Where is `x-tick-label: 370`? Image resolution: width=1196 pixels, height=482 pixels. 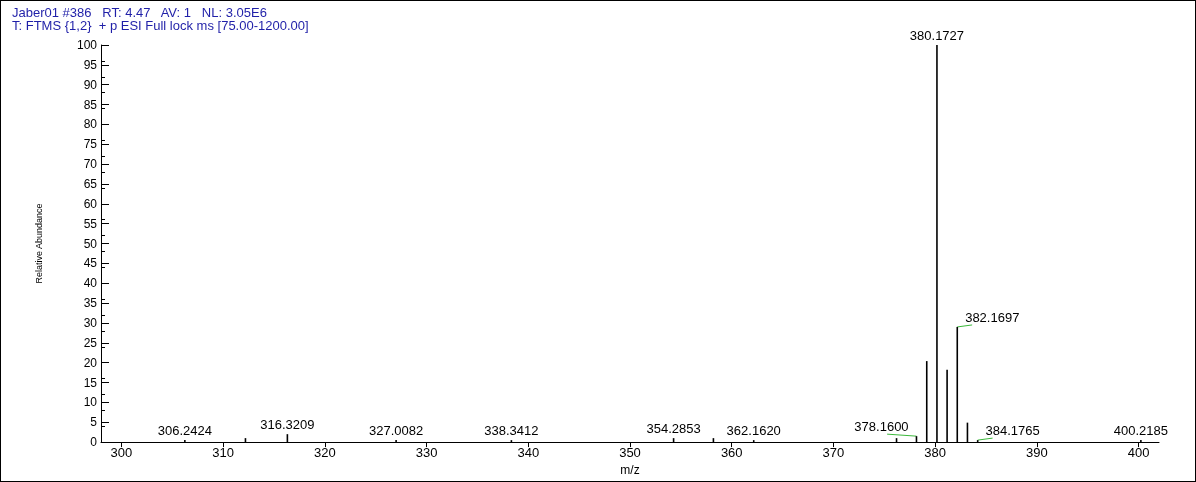
x-tick-label: 370 is located at coordinates (833, 453).